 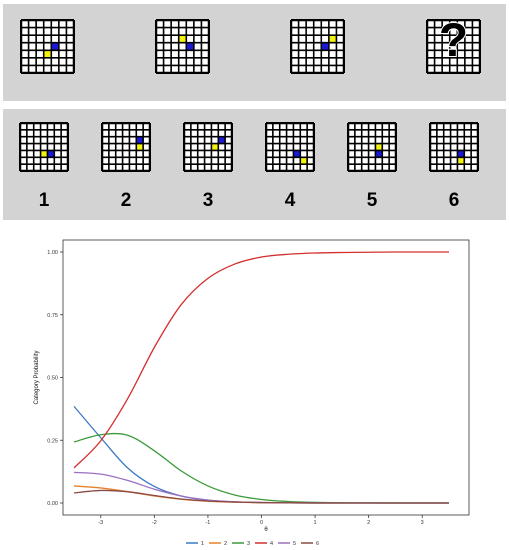 I want to click on option-6-label: 6, so click(x=454, y=200).